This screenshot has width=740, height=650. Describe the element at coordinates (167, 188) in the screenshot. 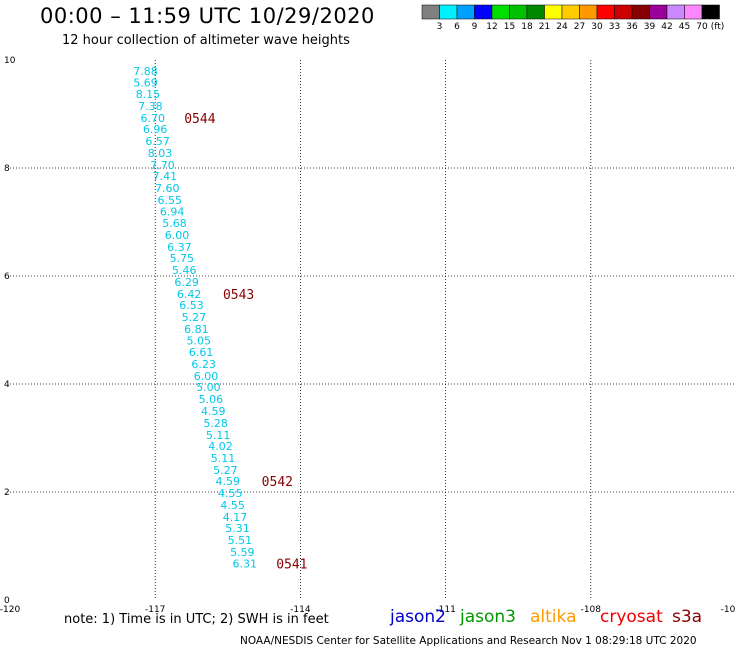

I see `data-point-label: 7.60` at that location.